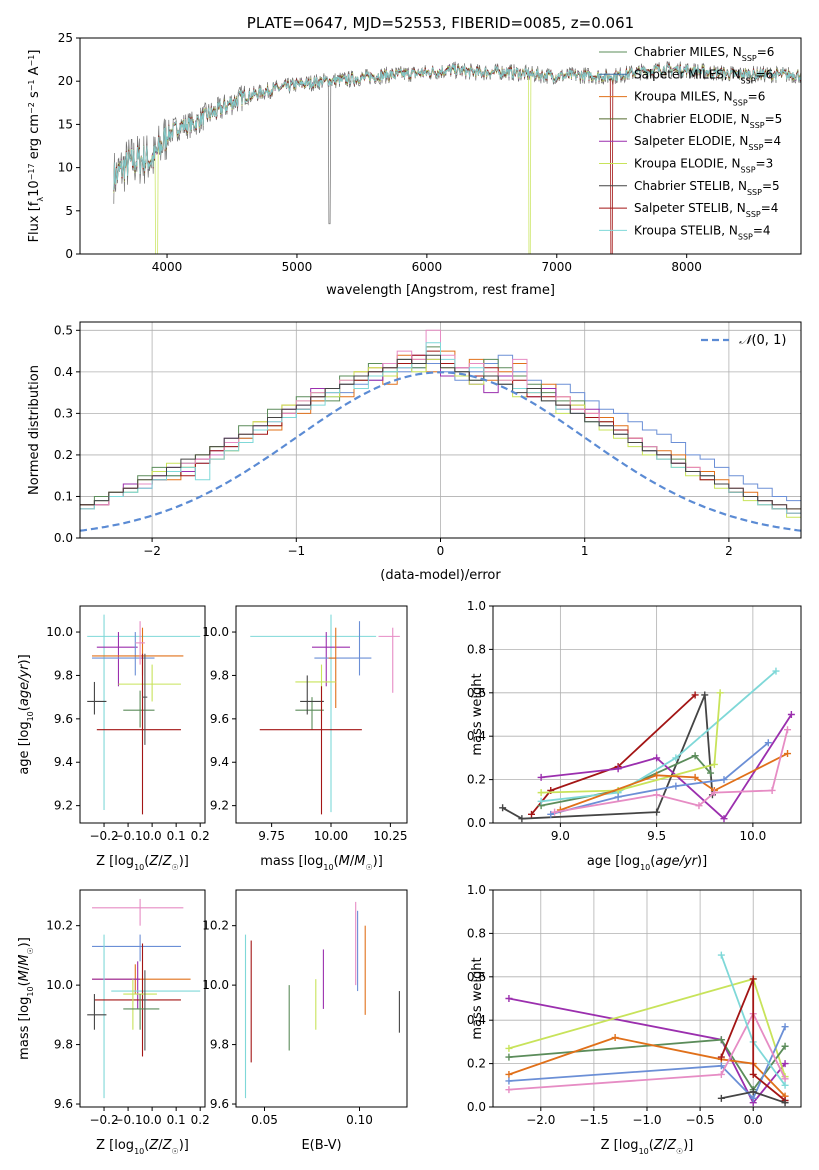 The width and height of the screenshot is (819, 1170). What do you see at coordinates (103, 836) in the screenshot?
I see `x-tick-label: −0.2` at bounding box center [103, 836].